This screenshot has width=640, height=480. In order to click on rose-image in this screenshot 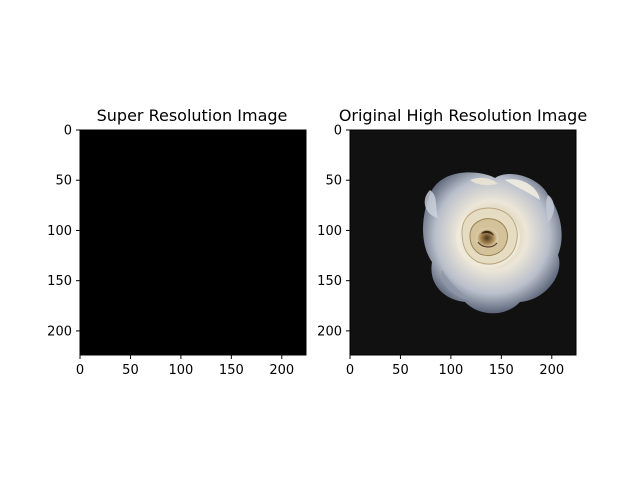, I will do `click(492, 243)`.